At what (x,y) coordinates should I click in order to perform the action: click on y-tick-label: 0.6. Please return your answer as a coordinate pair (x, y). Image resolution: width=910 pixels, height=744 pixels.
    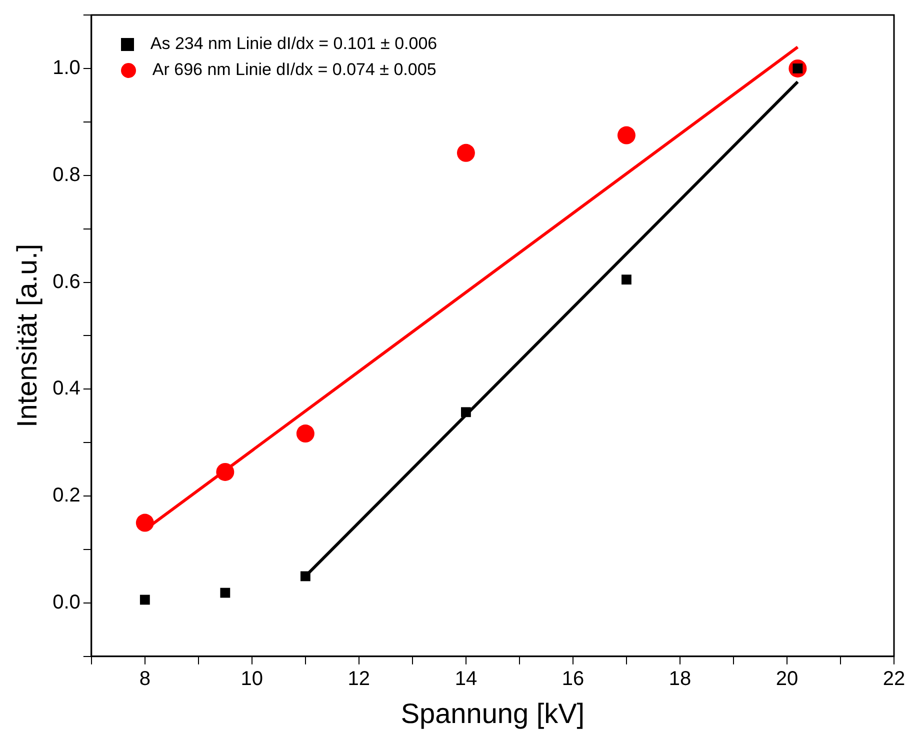
    Looking at the image, I should click on (66, 281).